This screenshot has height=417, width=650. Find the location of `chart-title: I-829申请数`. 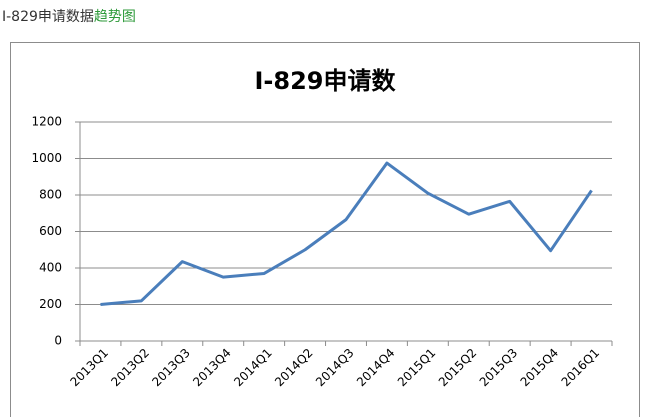

chart-title: I-829申请数 is located at coordinates (326, 81).